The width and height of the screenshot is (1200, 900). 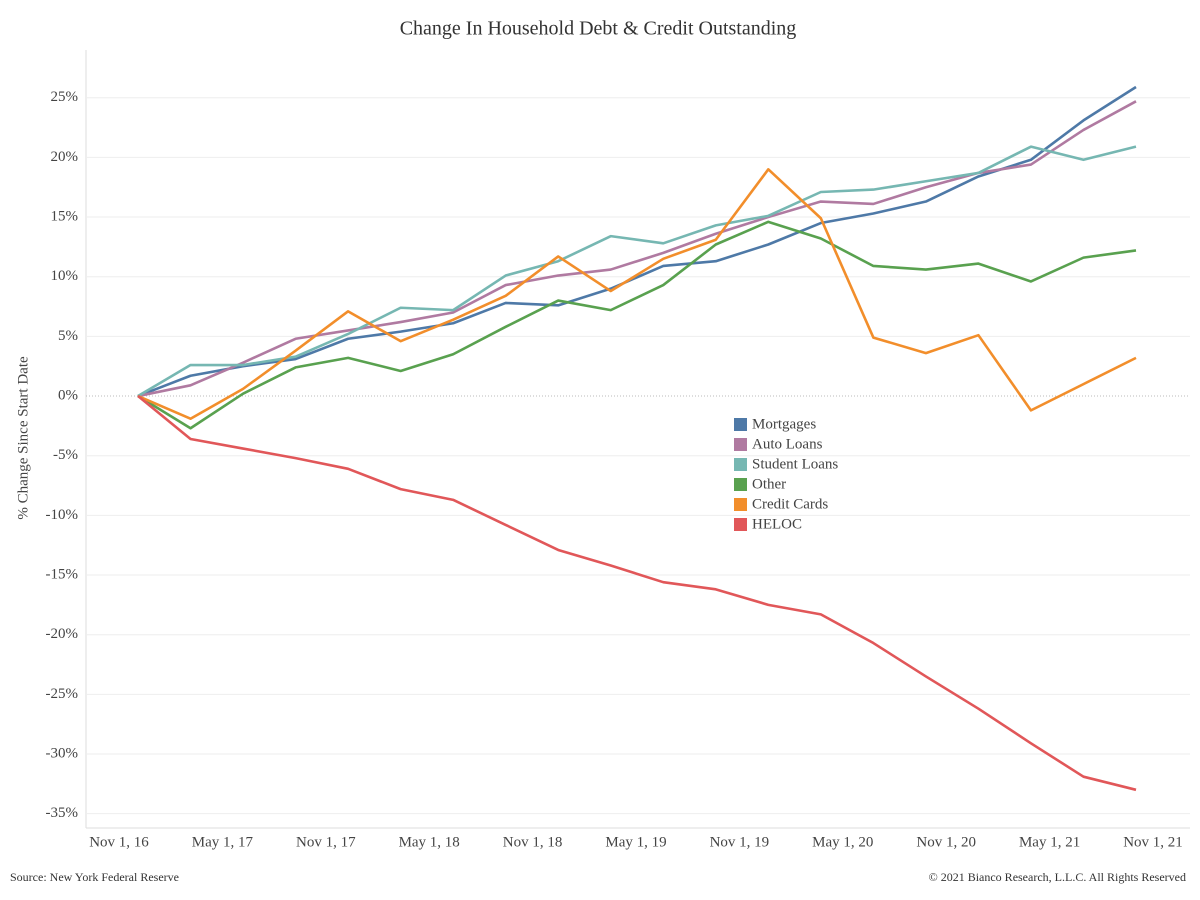 I want to click on y-tick-label: -35%, so click(x=62, y=813).